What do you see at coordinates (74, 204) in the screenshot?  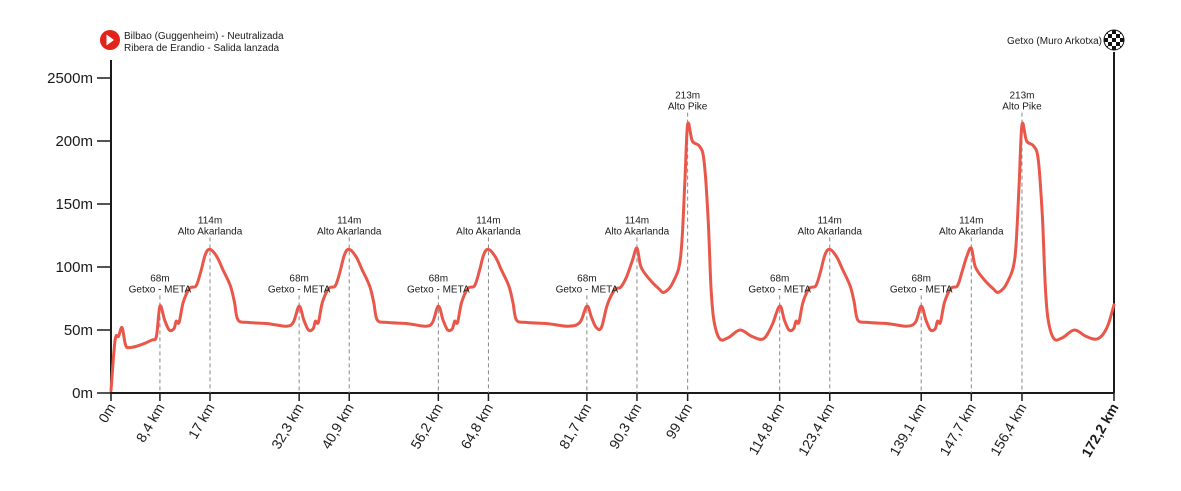 I see `y-tick-label: 150m` at bounding box center [74, 204].